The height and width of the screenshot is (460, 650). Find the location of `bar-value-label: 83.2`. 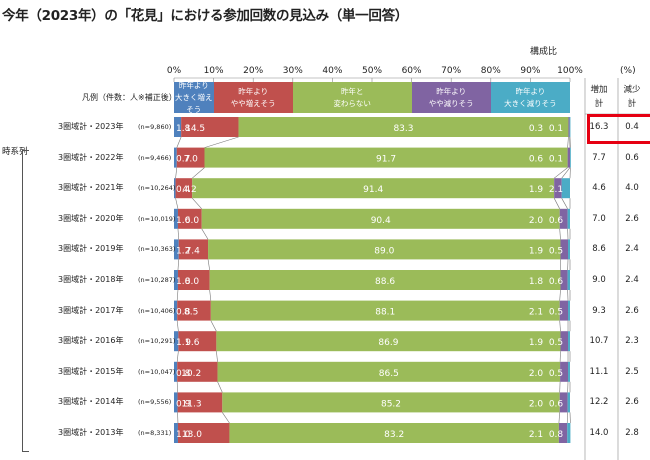

bar-value-label: 83.2 is located at coordinates (394, 435).